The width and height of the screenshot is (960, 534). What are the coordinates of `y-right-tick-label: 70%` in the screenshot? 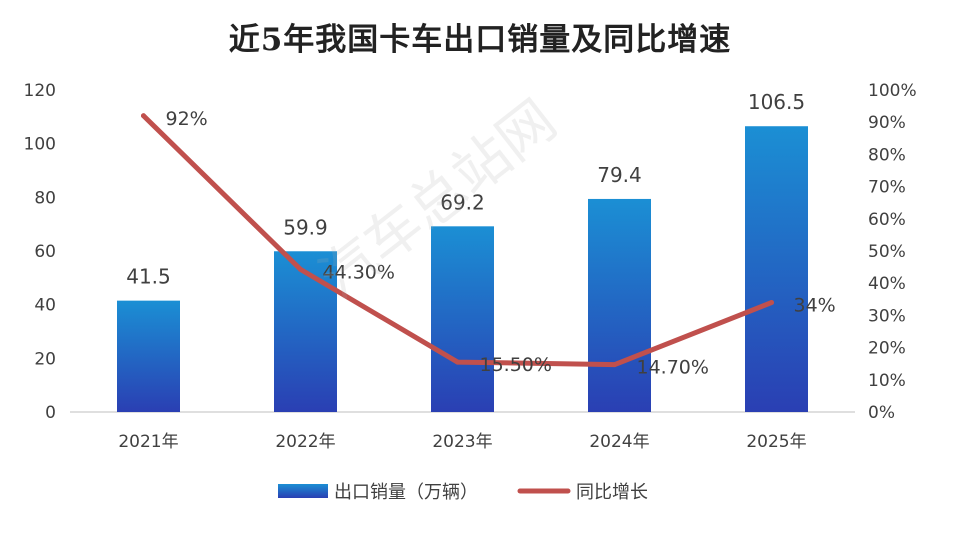 It's located at (887, 188).